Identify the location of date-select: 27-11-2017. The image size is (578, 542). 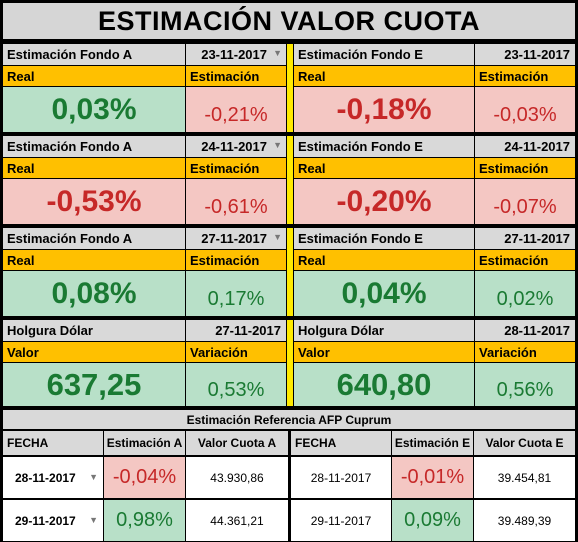
(525, 238).